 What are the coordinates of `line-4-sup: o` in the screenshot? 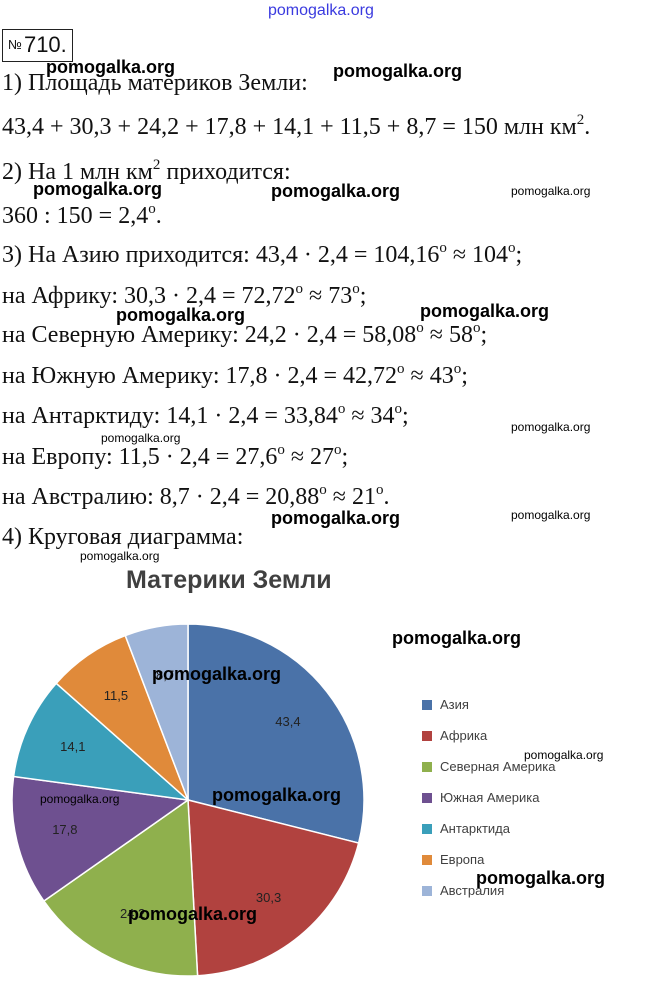 It's located at (152, 209).